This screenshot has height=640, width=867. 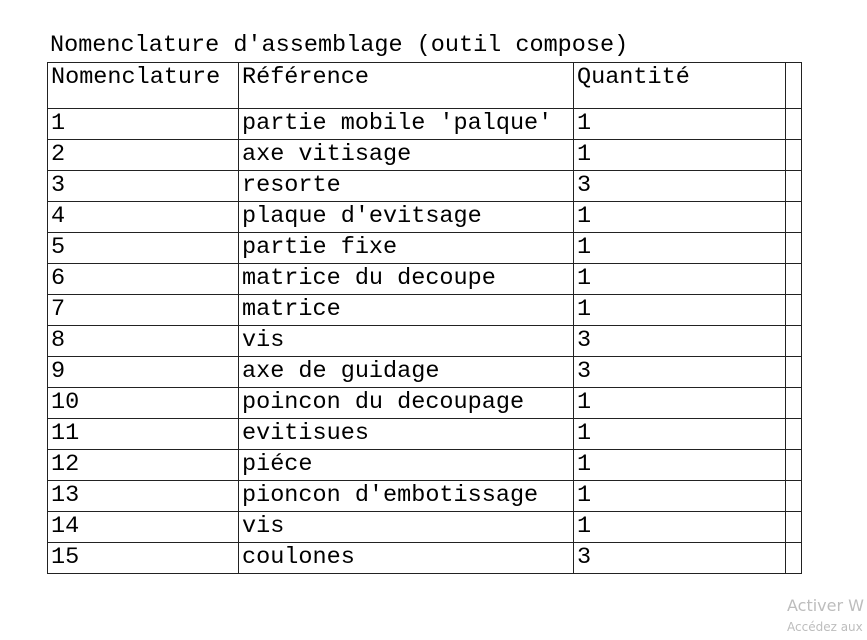 I want to click on item-number-cell: 3, so click(x=143, y=186).